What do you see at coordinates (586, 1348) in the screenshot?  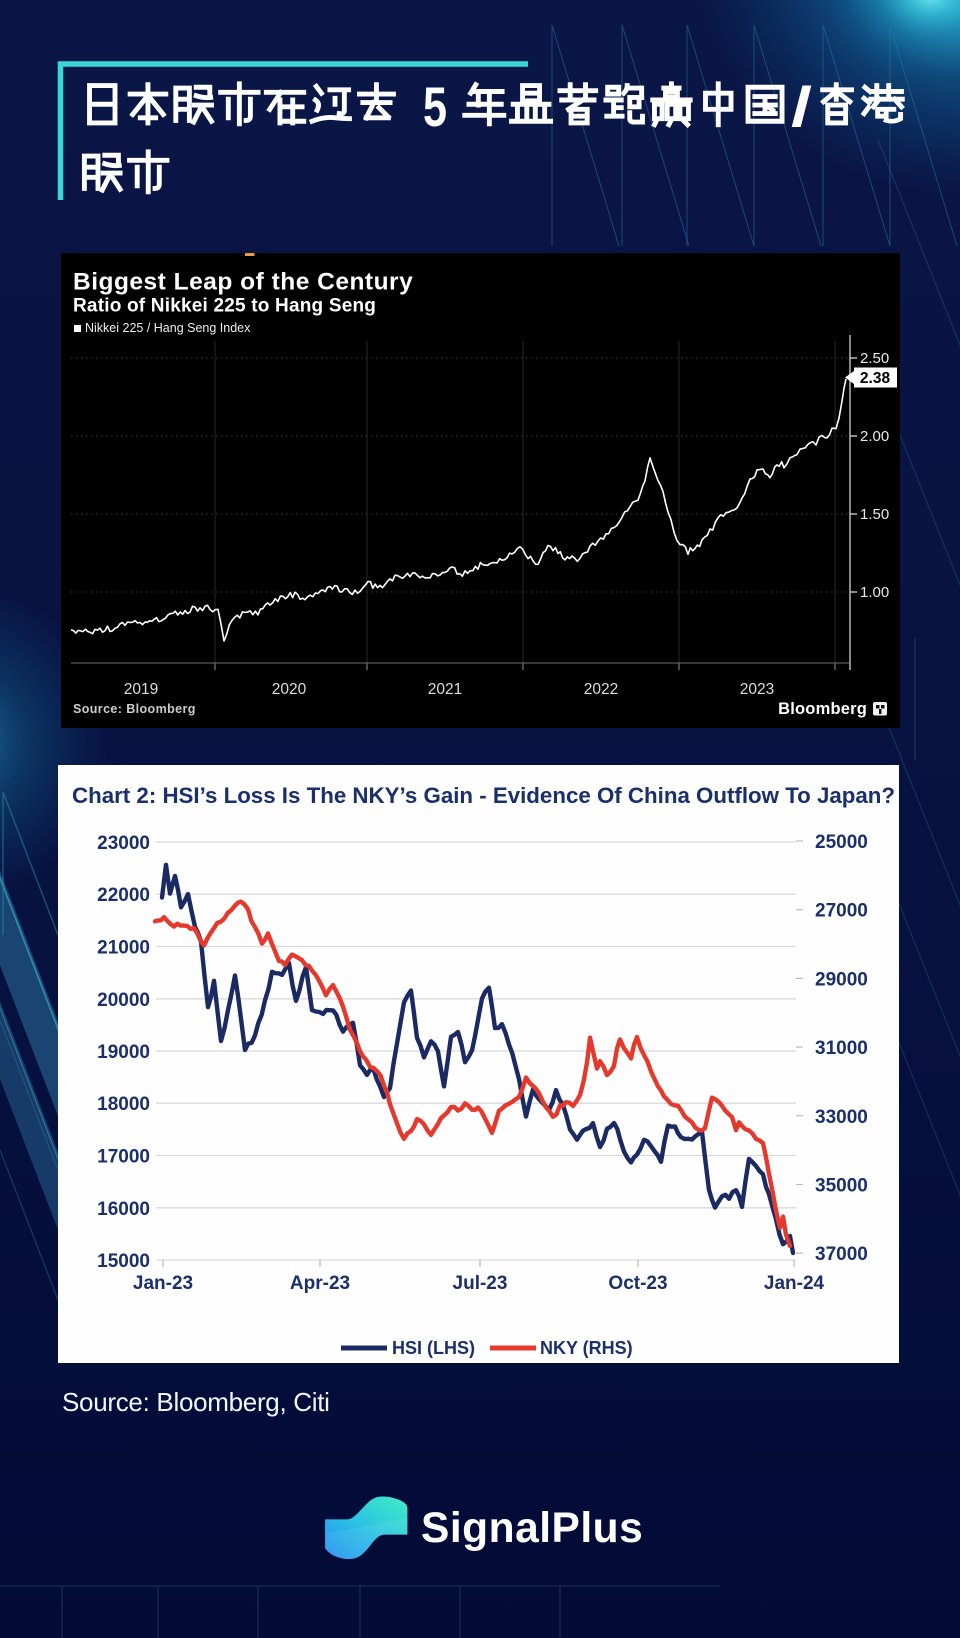 I see `svg-text: NKY (RHS)` at bounding box center [586, 1348].